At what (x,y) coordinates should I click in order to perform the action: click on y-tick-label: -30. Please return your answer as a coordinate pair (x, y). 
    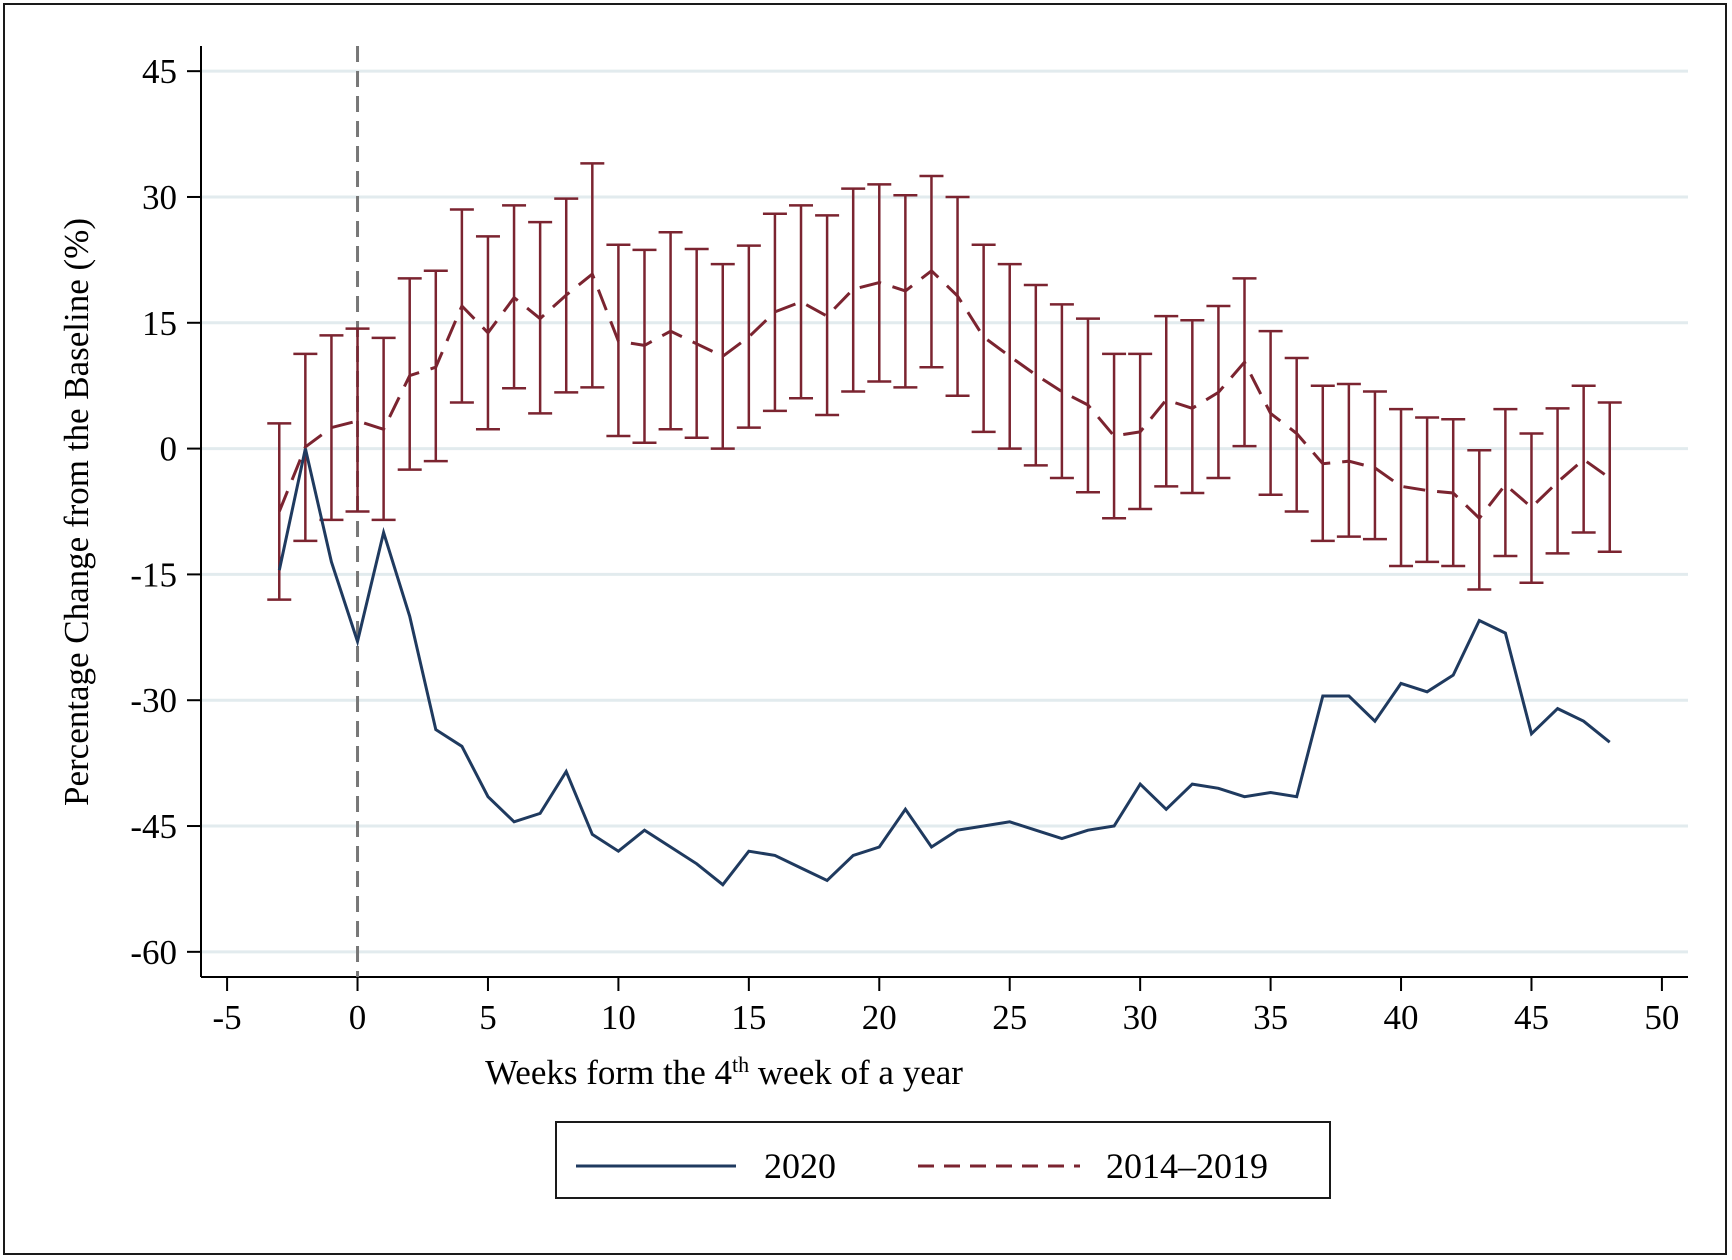
    Looking at the image, I should click on (153, 700).